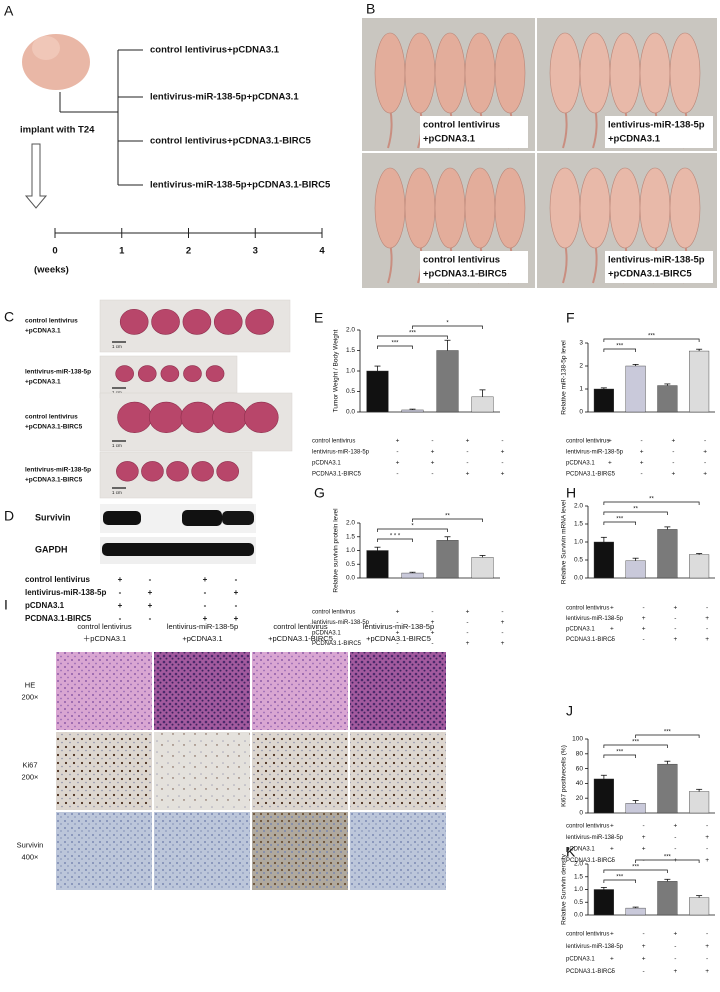 The width and height of the screenshot is (720, 992). What do you see at coordinates (578, 524) in the screenshot?
I see `y-tick-label: 1.5` at bounding box center [578, 524].